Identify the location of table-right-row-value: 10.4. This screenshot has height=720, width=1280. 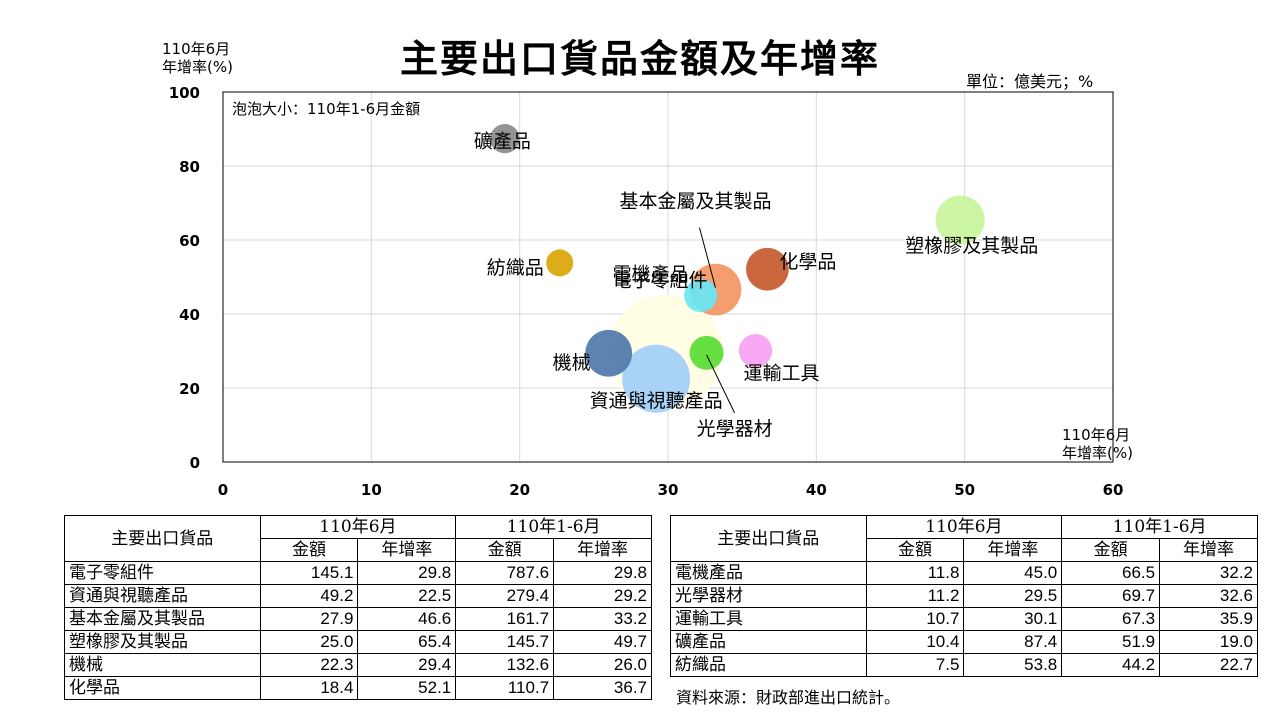
(915, 642).